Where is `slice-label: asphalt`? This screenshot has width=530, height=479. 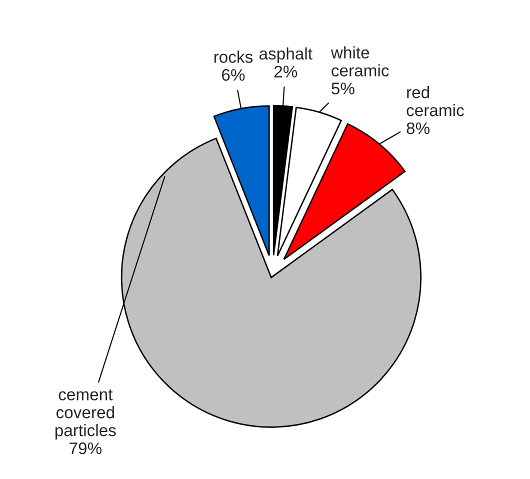
slice-label: asphalt is located at coordinates (285, 55).